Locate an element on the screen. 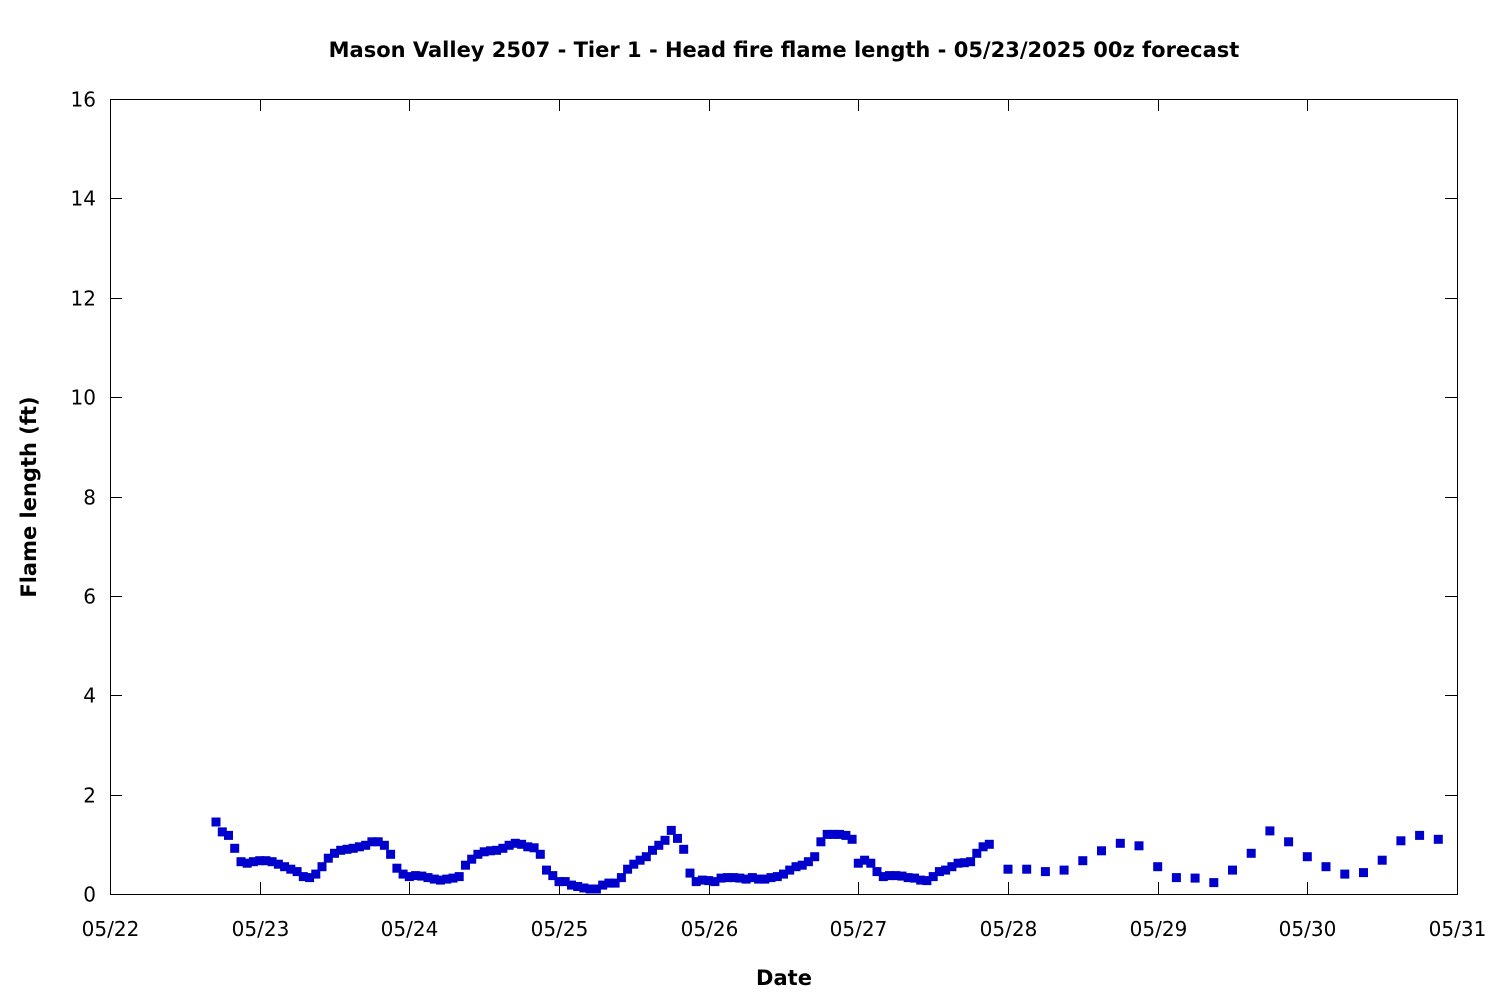 This screenshot has height=1000, width=1500. y-tick-label: 10 is located at coordinates (83, 398).